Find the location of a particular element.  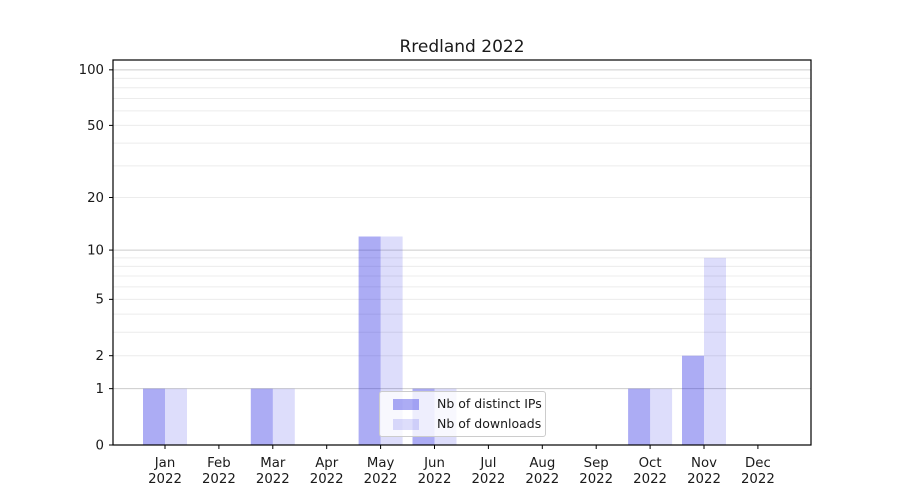

y-tick-label-100: 100 is located at coordinates (91, 70).